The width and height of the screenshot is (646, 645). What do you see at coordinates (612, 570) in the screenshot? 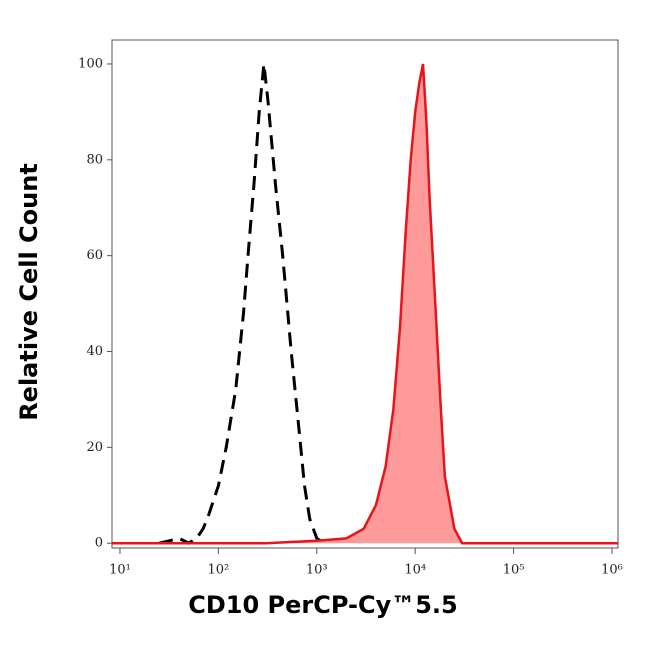
I see `x-tick-label: 10⁶` at bounding box center [612, 570].